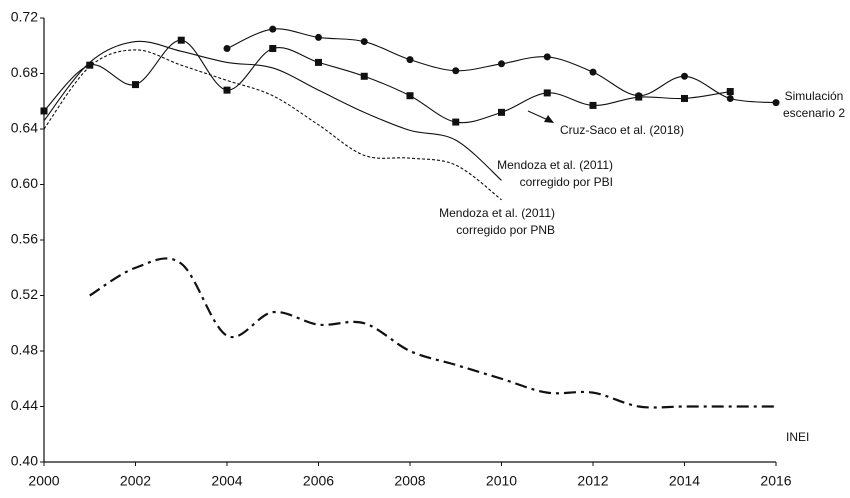 The width and height of the screenshot is (850, 498). Describe the element at coordinates (24, 294) in the screenshot. I see `y-tick-label: 0.52` at that location.